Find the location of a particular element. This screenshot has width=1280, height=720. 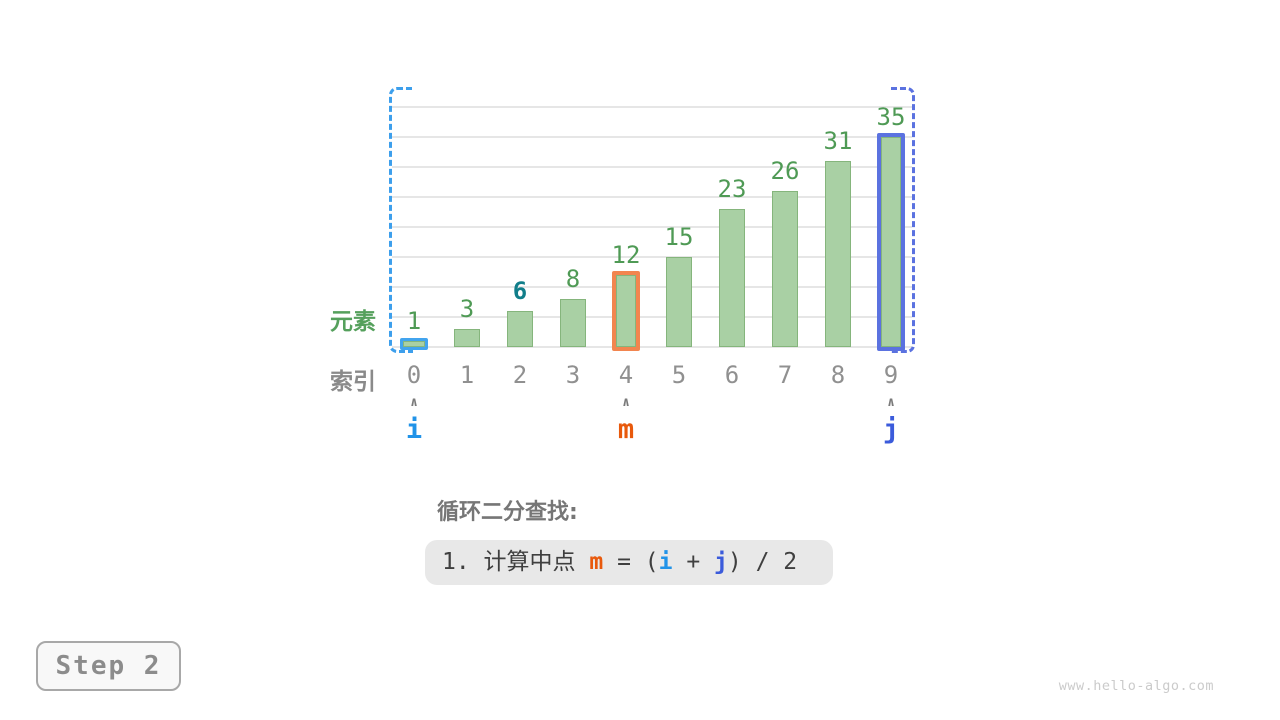

bar-value-label: 3 is located at coordinates (467, 309).